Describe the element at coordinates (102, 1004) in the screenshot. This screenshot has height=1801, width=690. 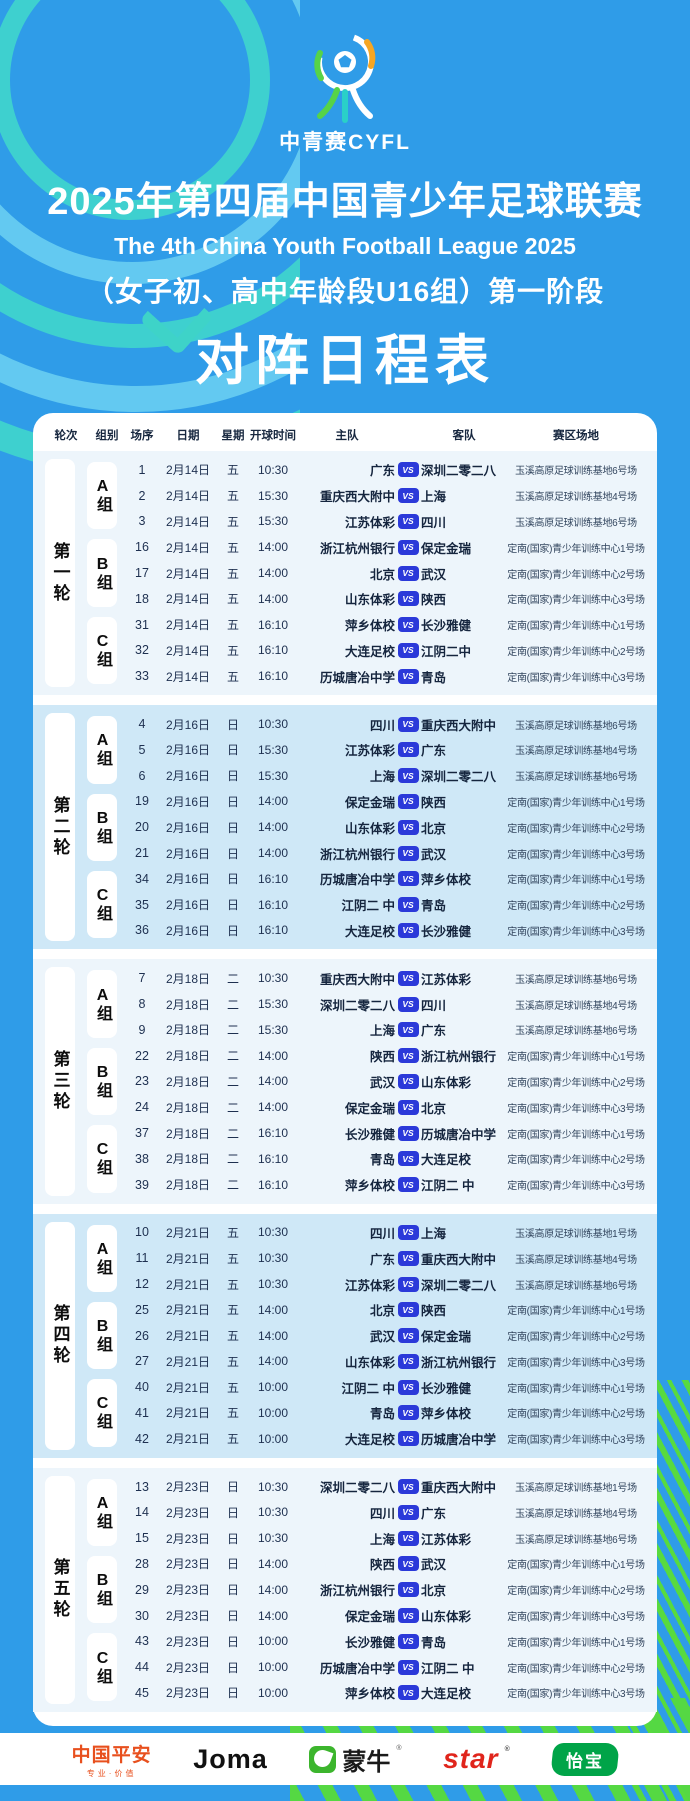
I see `group-label: A组` at that location.